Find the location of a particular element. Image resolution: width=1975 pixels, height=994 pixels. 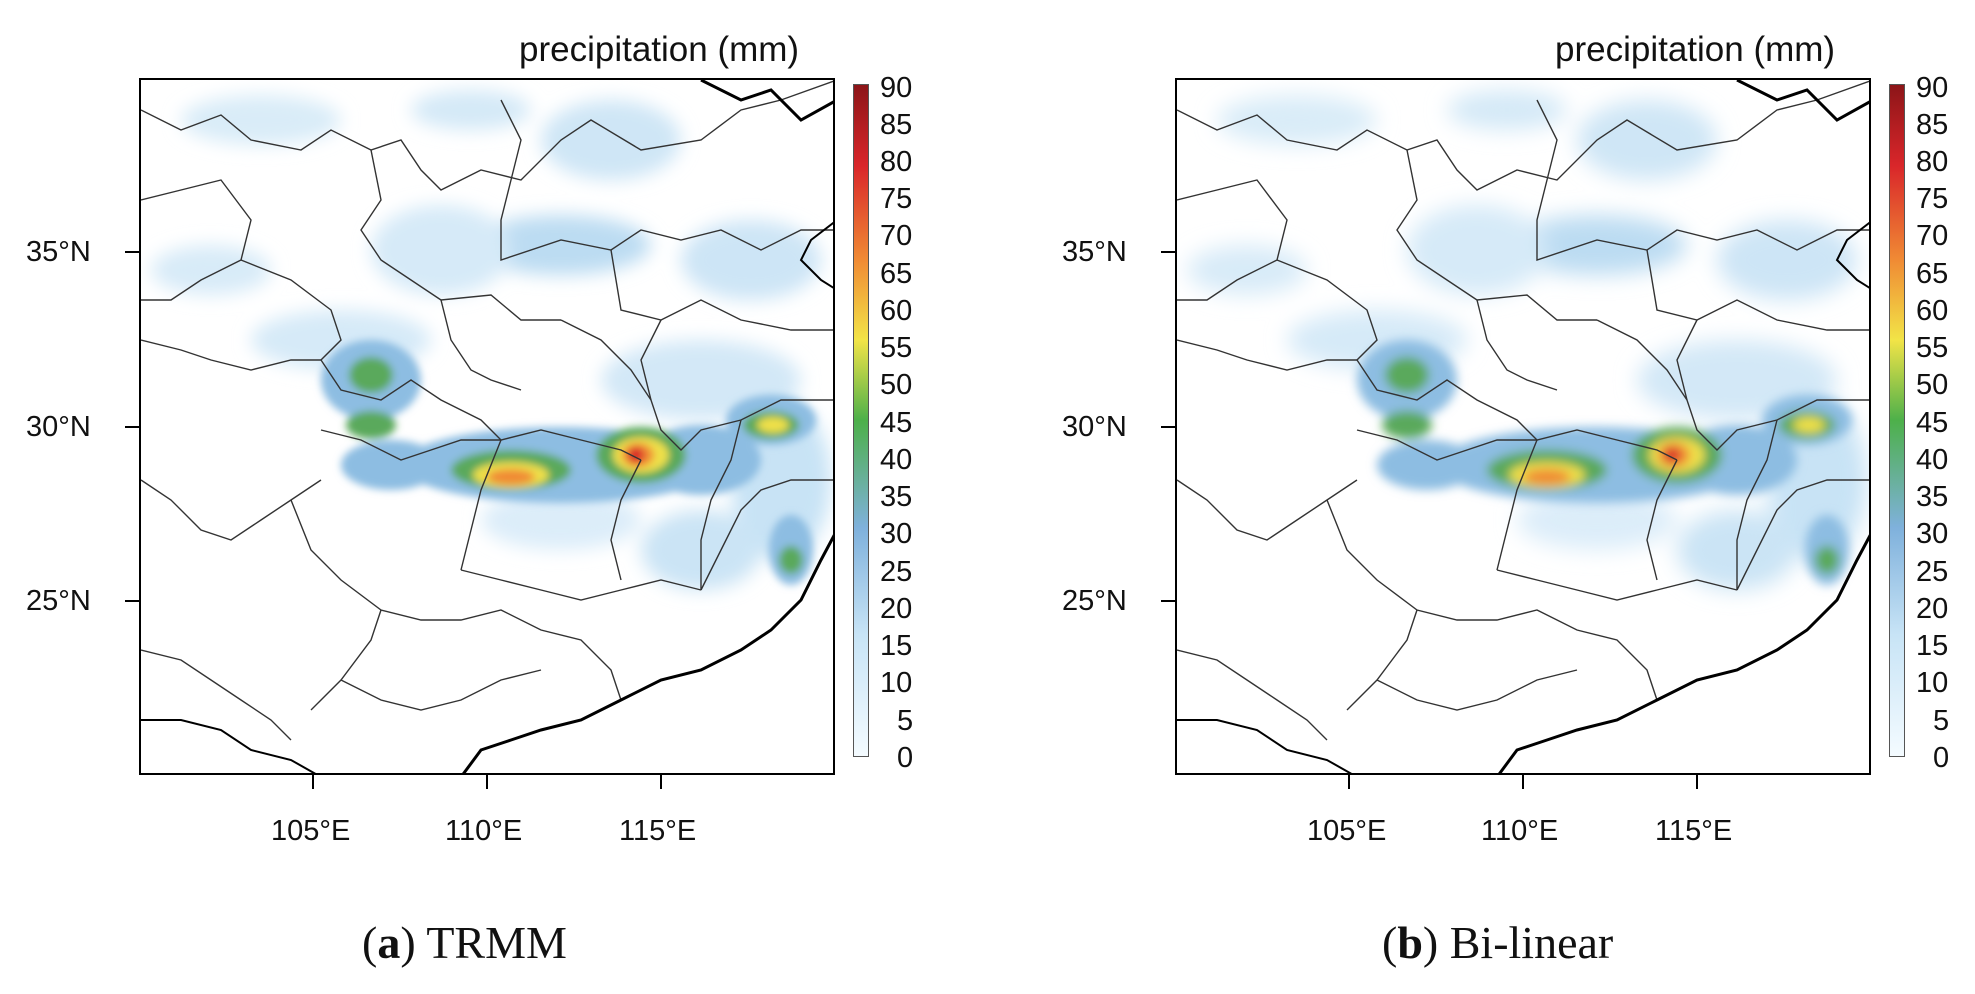

axis-ticks-b is located at coordinates (1429, 520).